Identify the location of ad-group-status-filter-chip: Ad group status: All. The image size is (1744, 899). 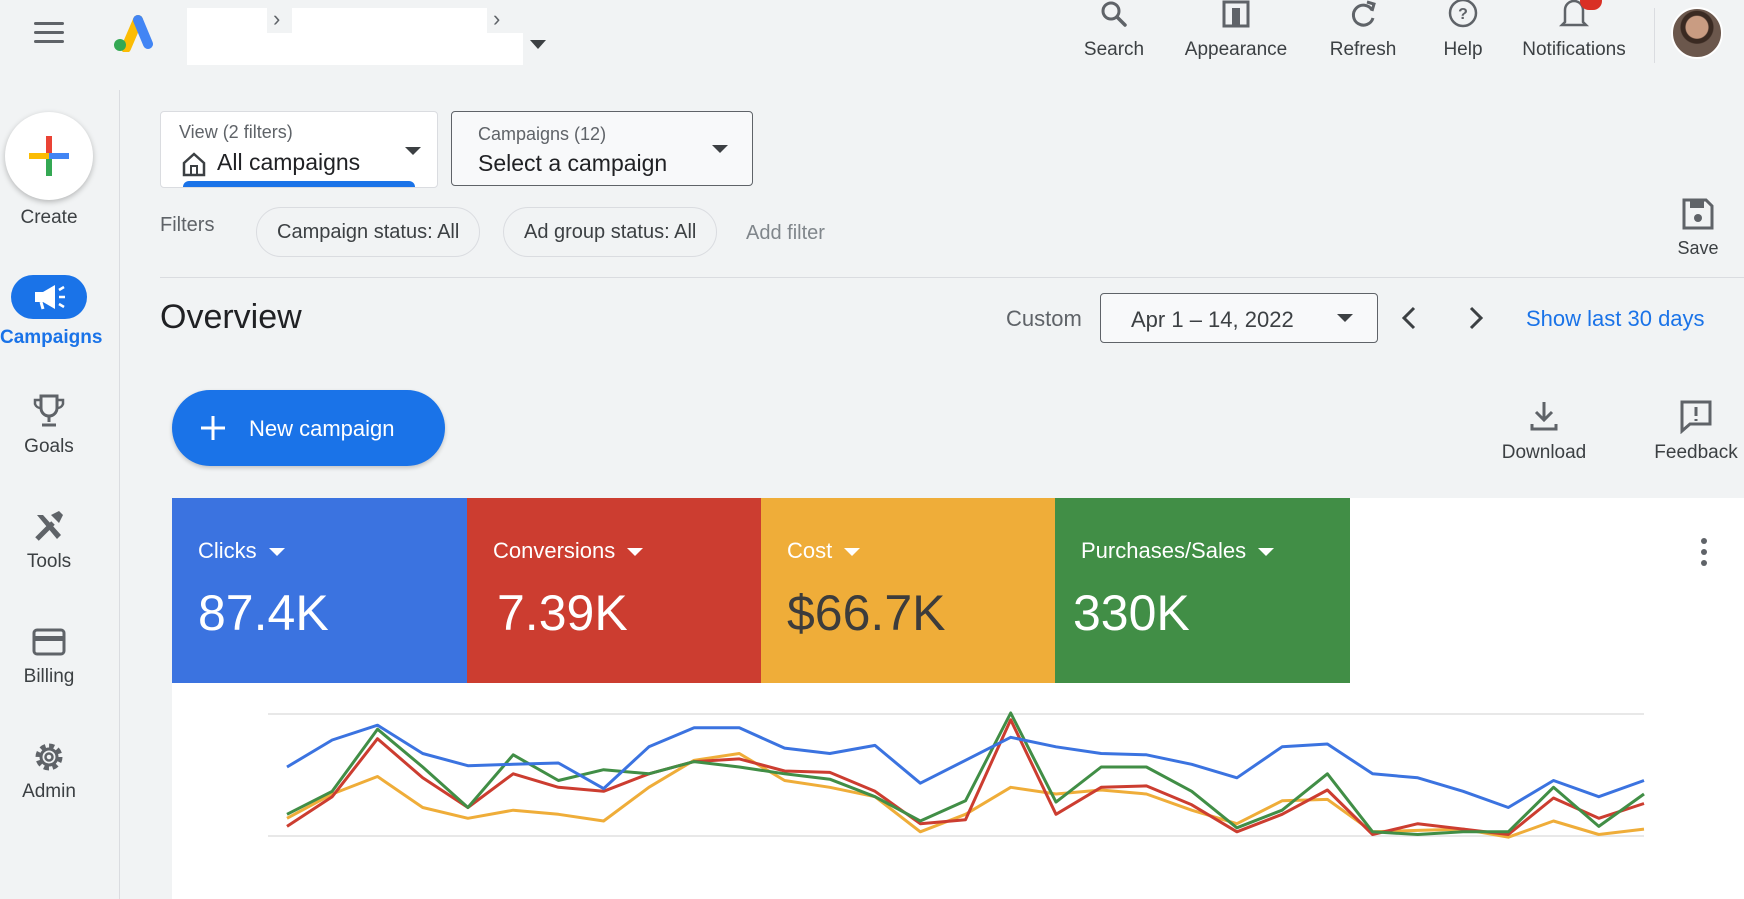
(610, 232).